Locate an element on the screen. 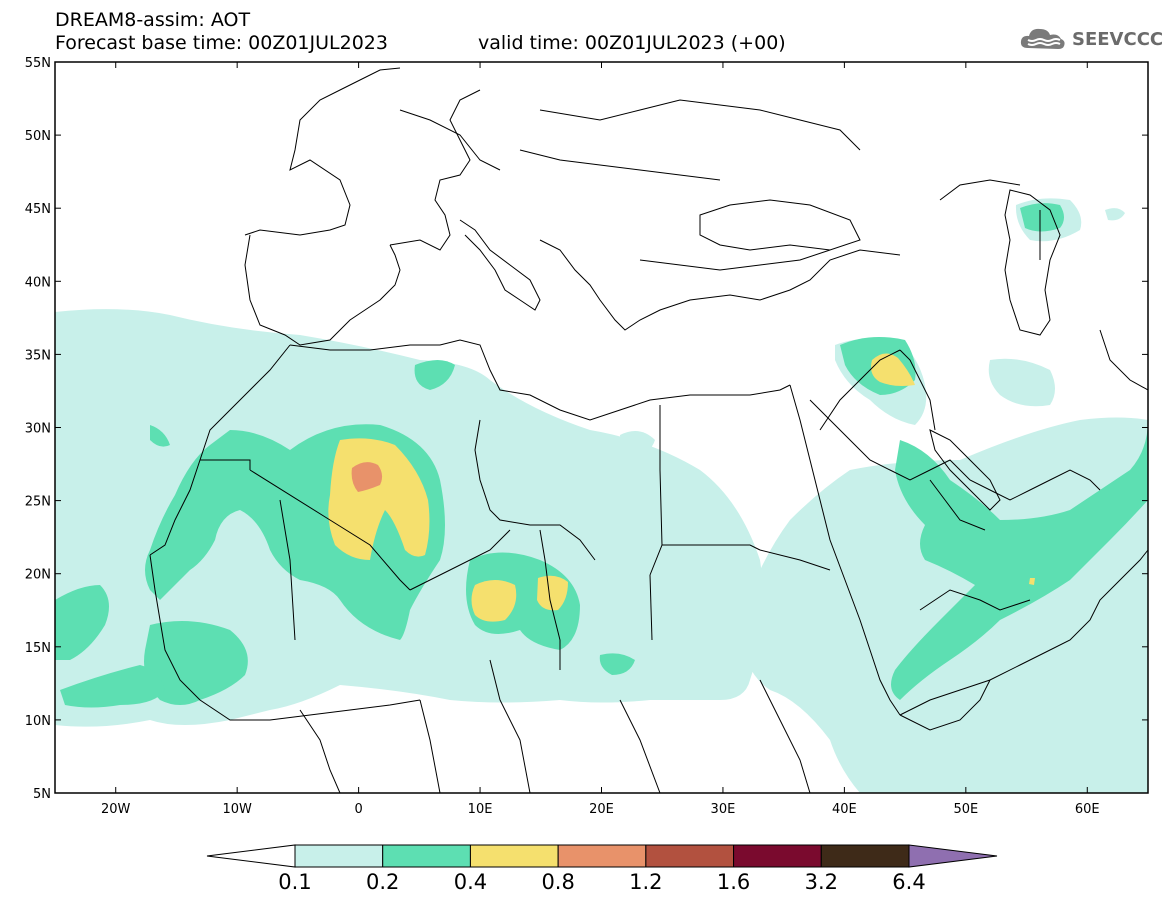 Image resolution: width=1165 pixels, height=905 pixels. colorbar-label: 0.1 is located at coordinates (294, 882).